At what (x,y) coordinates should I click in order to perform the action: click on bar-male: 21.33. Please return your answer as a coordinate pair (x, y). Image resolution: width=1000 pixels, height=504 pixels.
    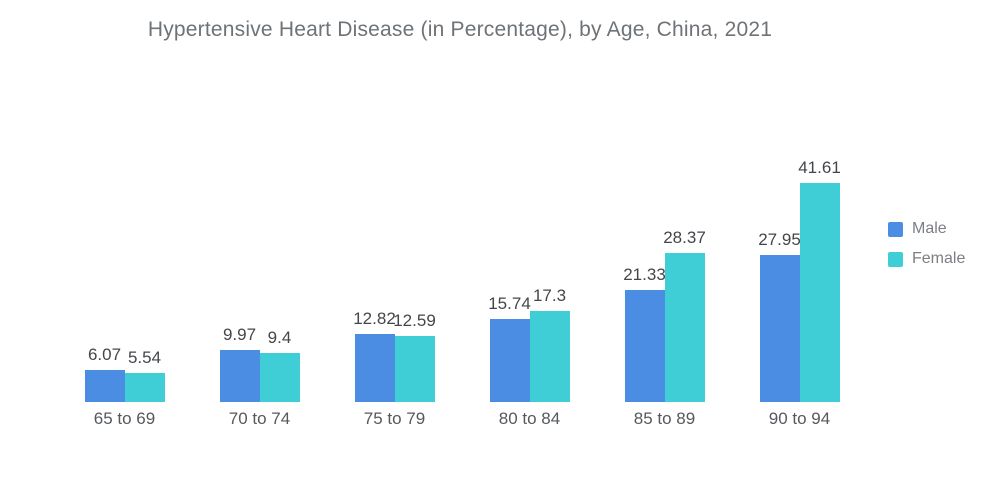
    Looking at the image, I should click on (644, 333).